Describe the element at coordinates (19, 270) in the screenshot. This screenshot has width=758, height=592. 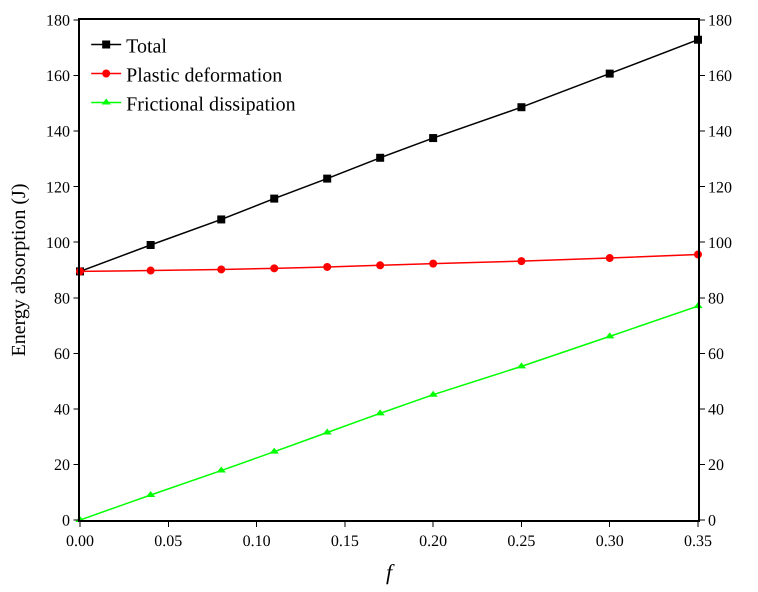
I see `y-axis-title: Energy absorption (J)` at that location.